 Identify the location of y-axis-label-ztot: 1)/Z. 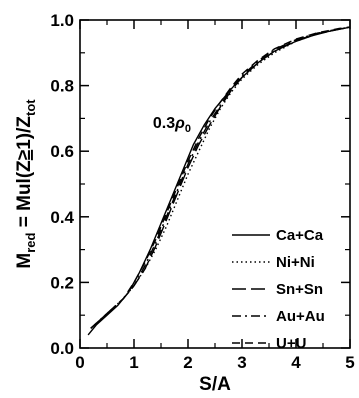
(24, 133).